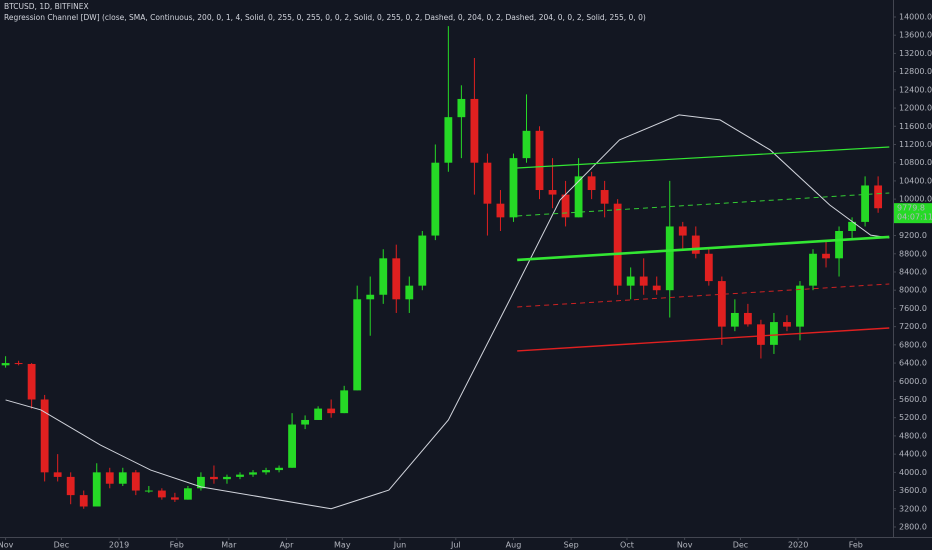 This screenshot has width=932, height=550. What do you see at coordinates (913, 381) in the screenshot?
I see `y-tick-label: 6000.0` at bounding box center [913, 381].